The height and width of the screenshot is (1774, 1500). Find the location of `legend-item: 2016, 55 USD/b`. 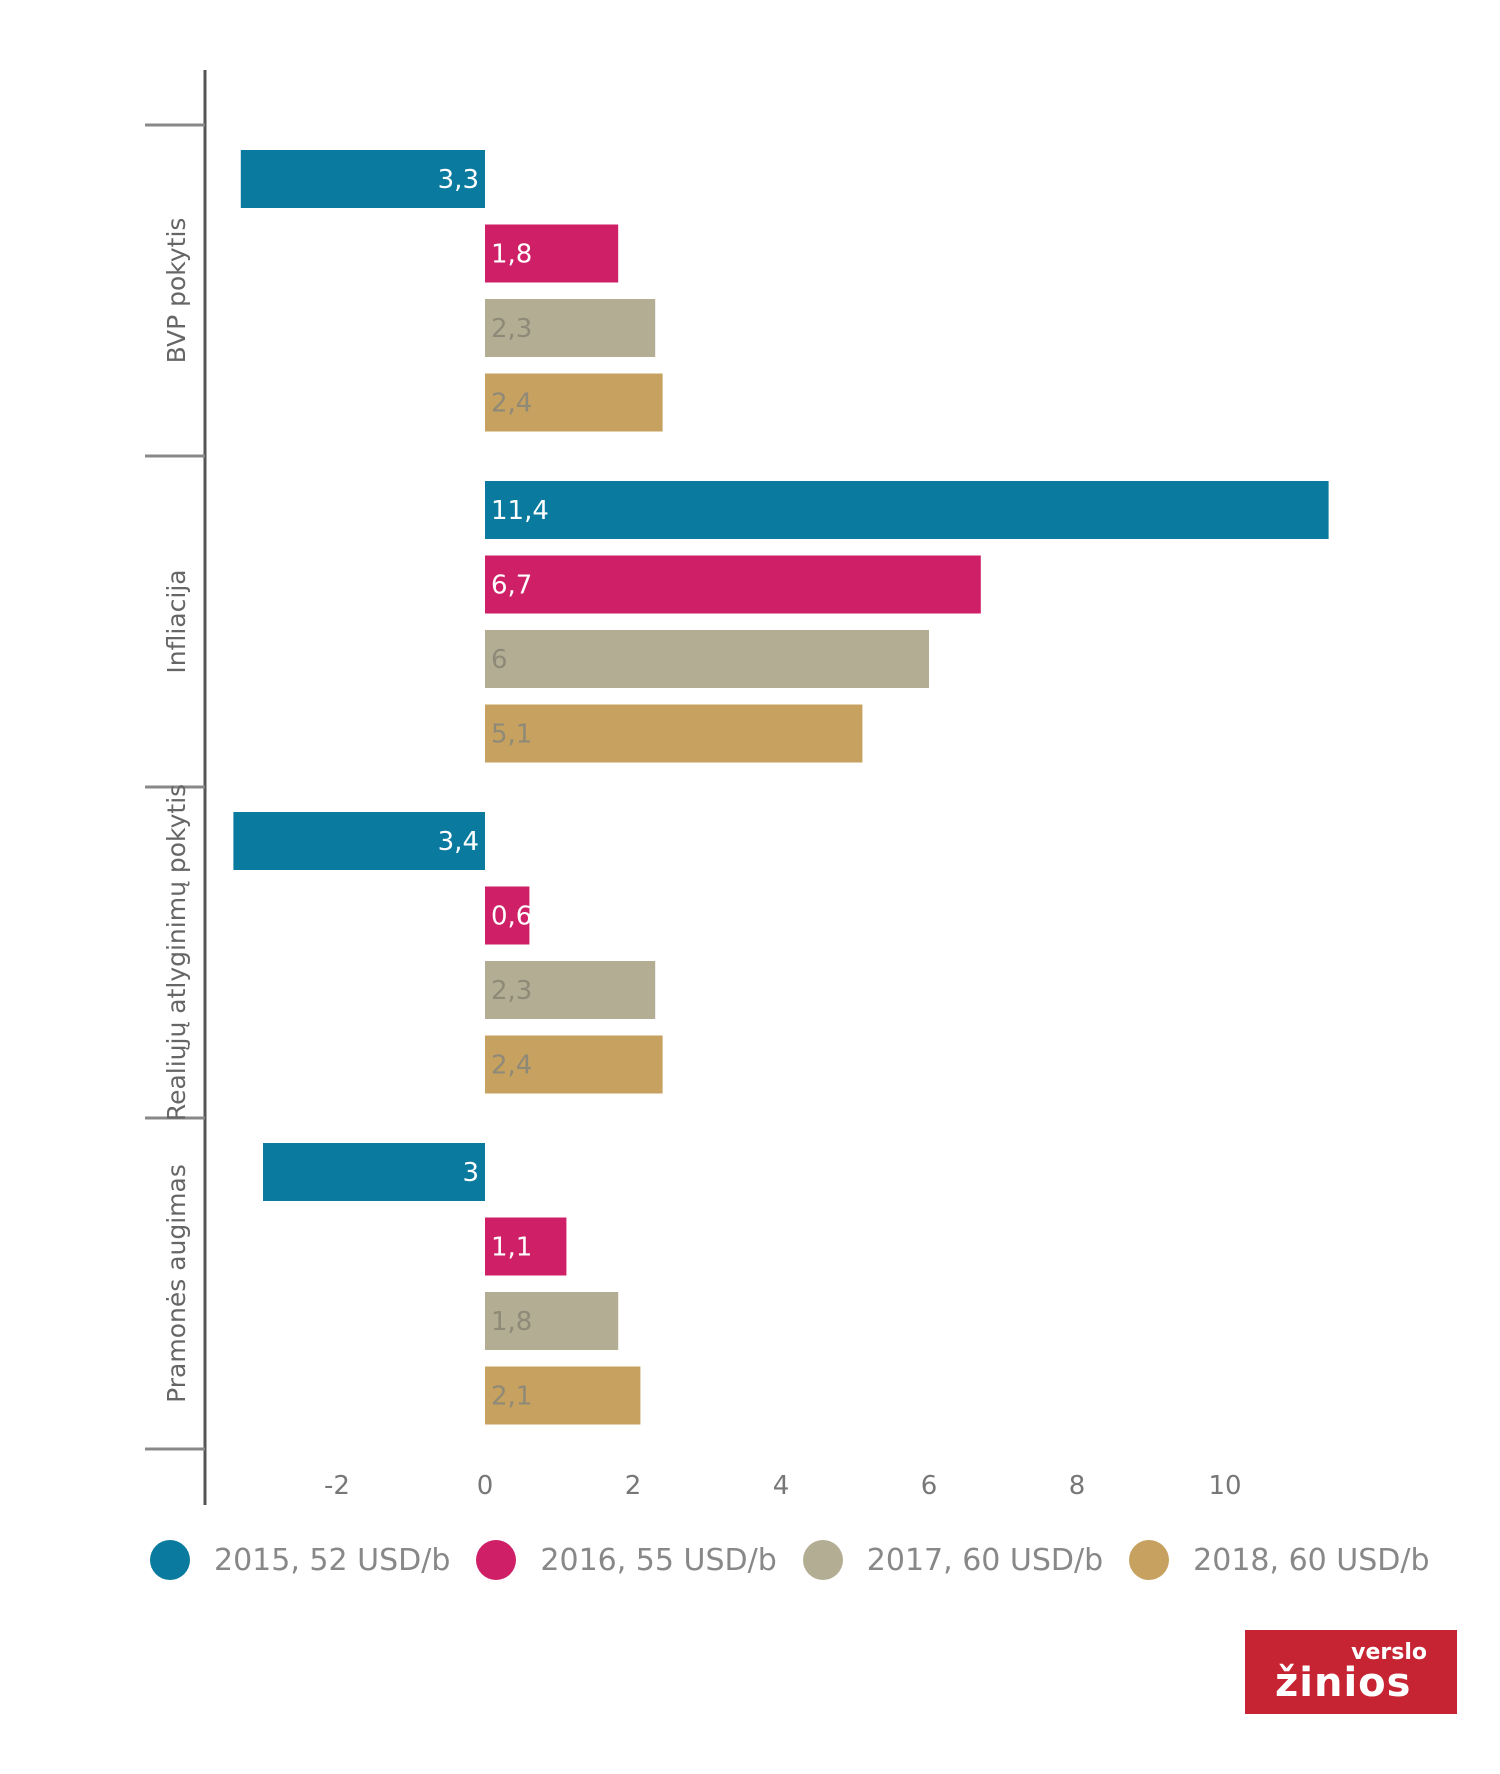

legend-item: 2016, 55 USD/b is located at coordinates (626, 1560).